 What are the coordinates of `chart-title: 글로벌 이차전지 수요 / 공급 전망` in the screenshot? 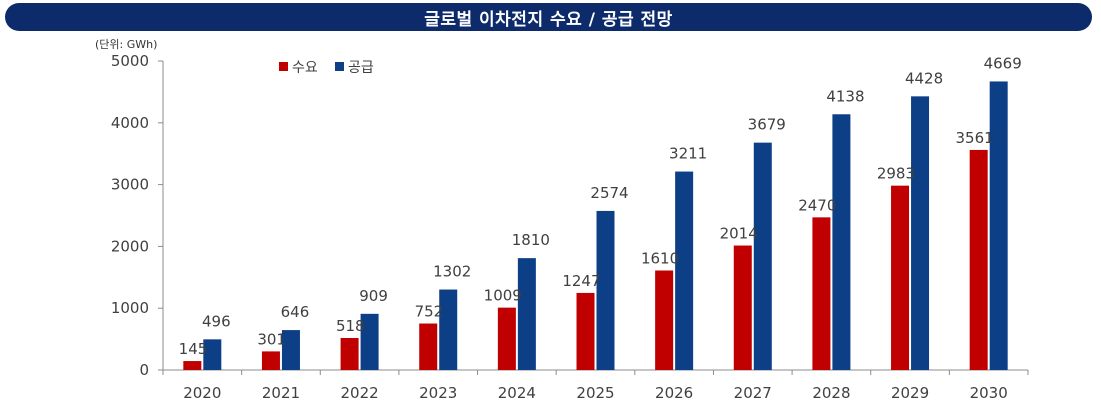 It's located at (548, 19).